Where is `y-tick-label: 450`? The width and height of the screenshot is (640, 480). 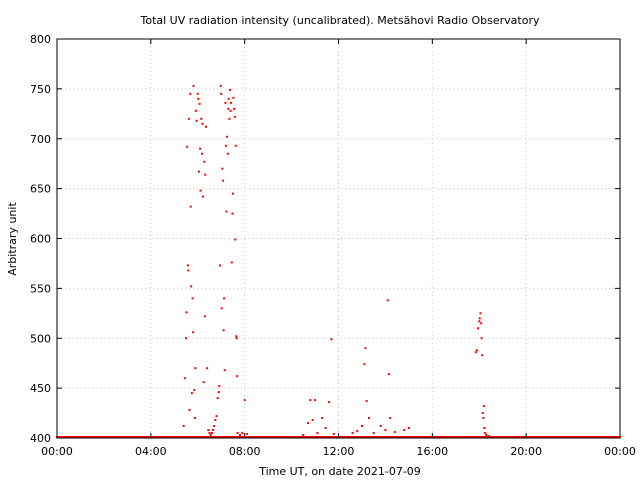 y-tick-label: 450 is located at coordinates (40, 388).